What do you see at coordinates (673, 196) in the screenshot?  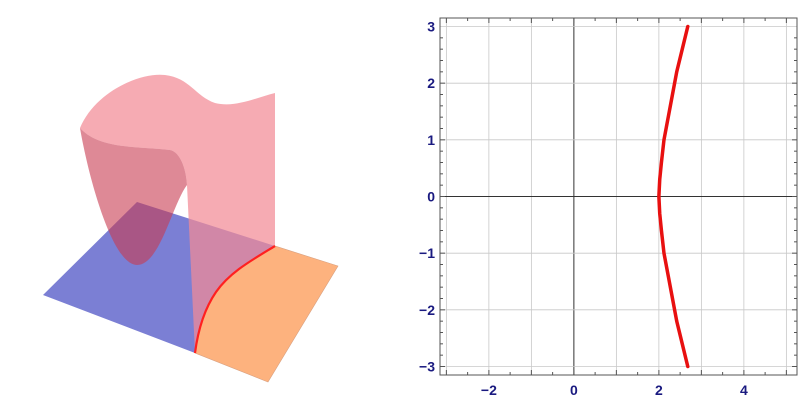 I see `series-line` at bounding box center [673, 196].